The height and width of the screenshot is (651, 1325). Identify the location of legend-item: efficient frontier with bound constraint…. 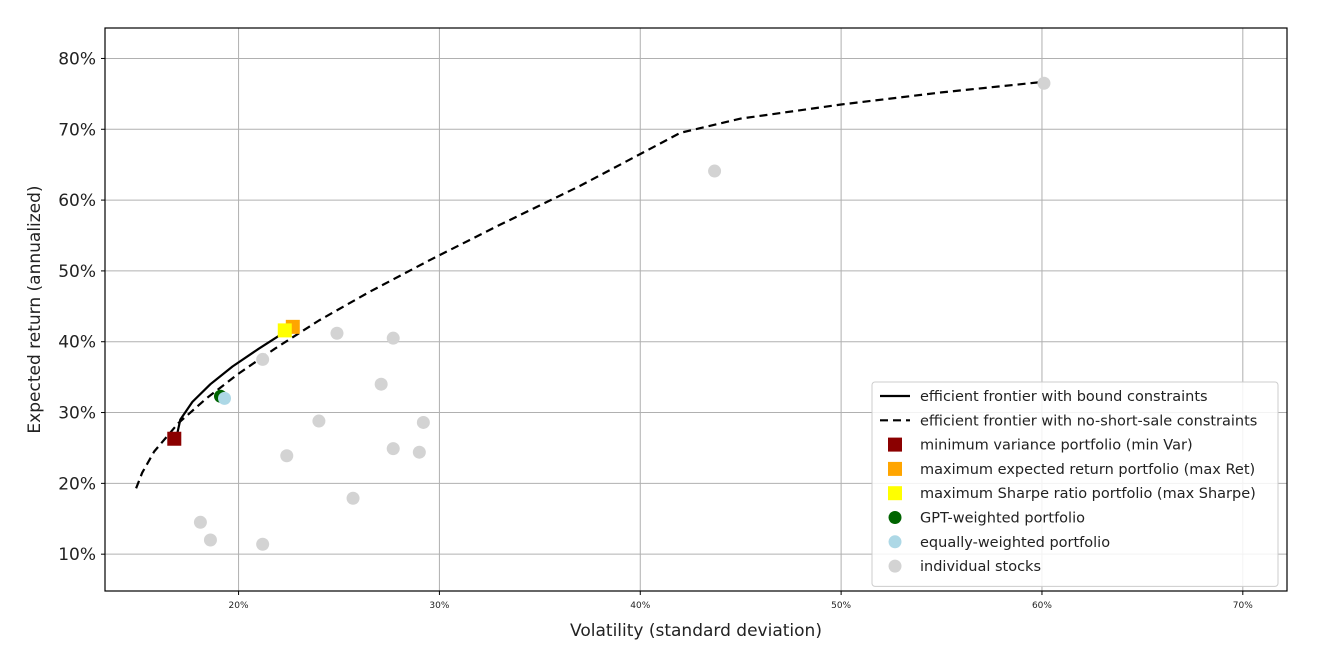
(1044, 397).